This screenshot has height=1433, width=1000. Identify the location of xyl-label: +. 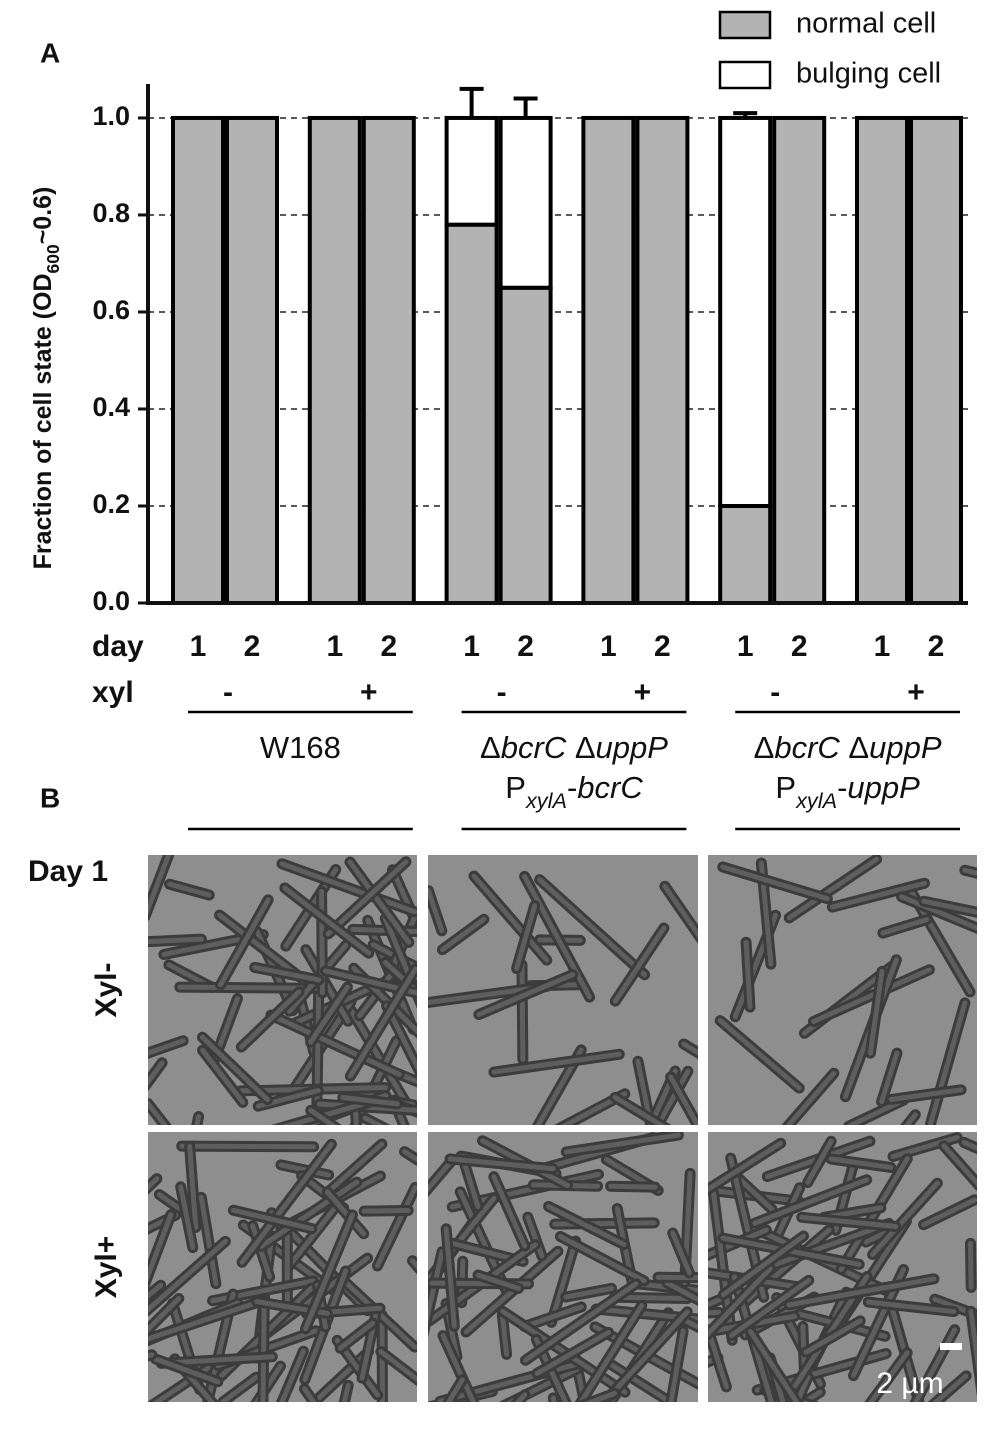
(916, 692).